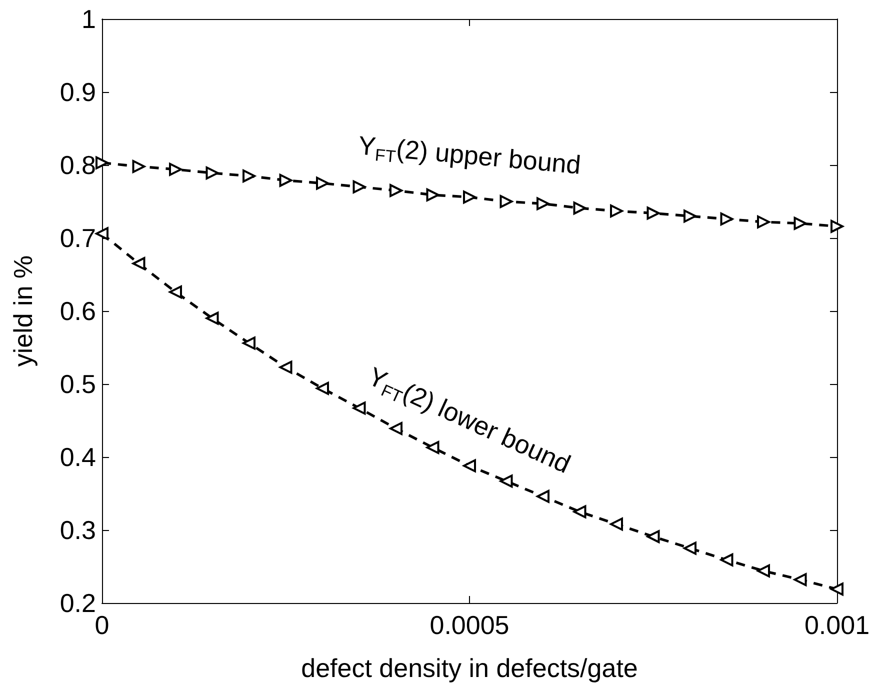 This screenshot has width=888, height=688. I want to click on y-axis-title: yield in %, so click(23, 311).